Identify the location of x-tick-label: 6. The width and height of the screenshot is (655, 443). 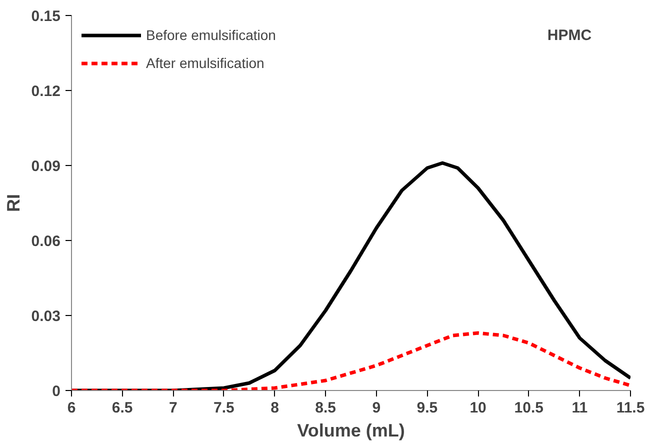
(71, 408).